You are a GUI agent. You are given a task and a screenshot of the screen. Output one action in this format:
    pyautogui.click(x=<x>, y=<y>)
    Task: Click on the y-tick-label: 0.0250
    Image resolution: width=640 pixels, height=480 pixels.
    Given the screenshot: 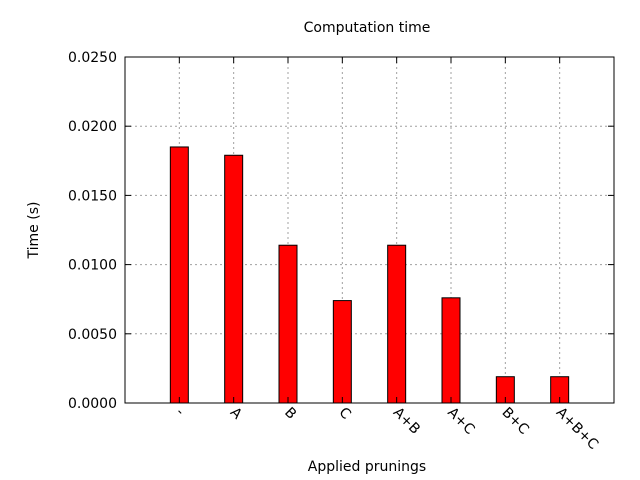 What is the action you would take?
    pyautogui.click(x=92, y=58)
    